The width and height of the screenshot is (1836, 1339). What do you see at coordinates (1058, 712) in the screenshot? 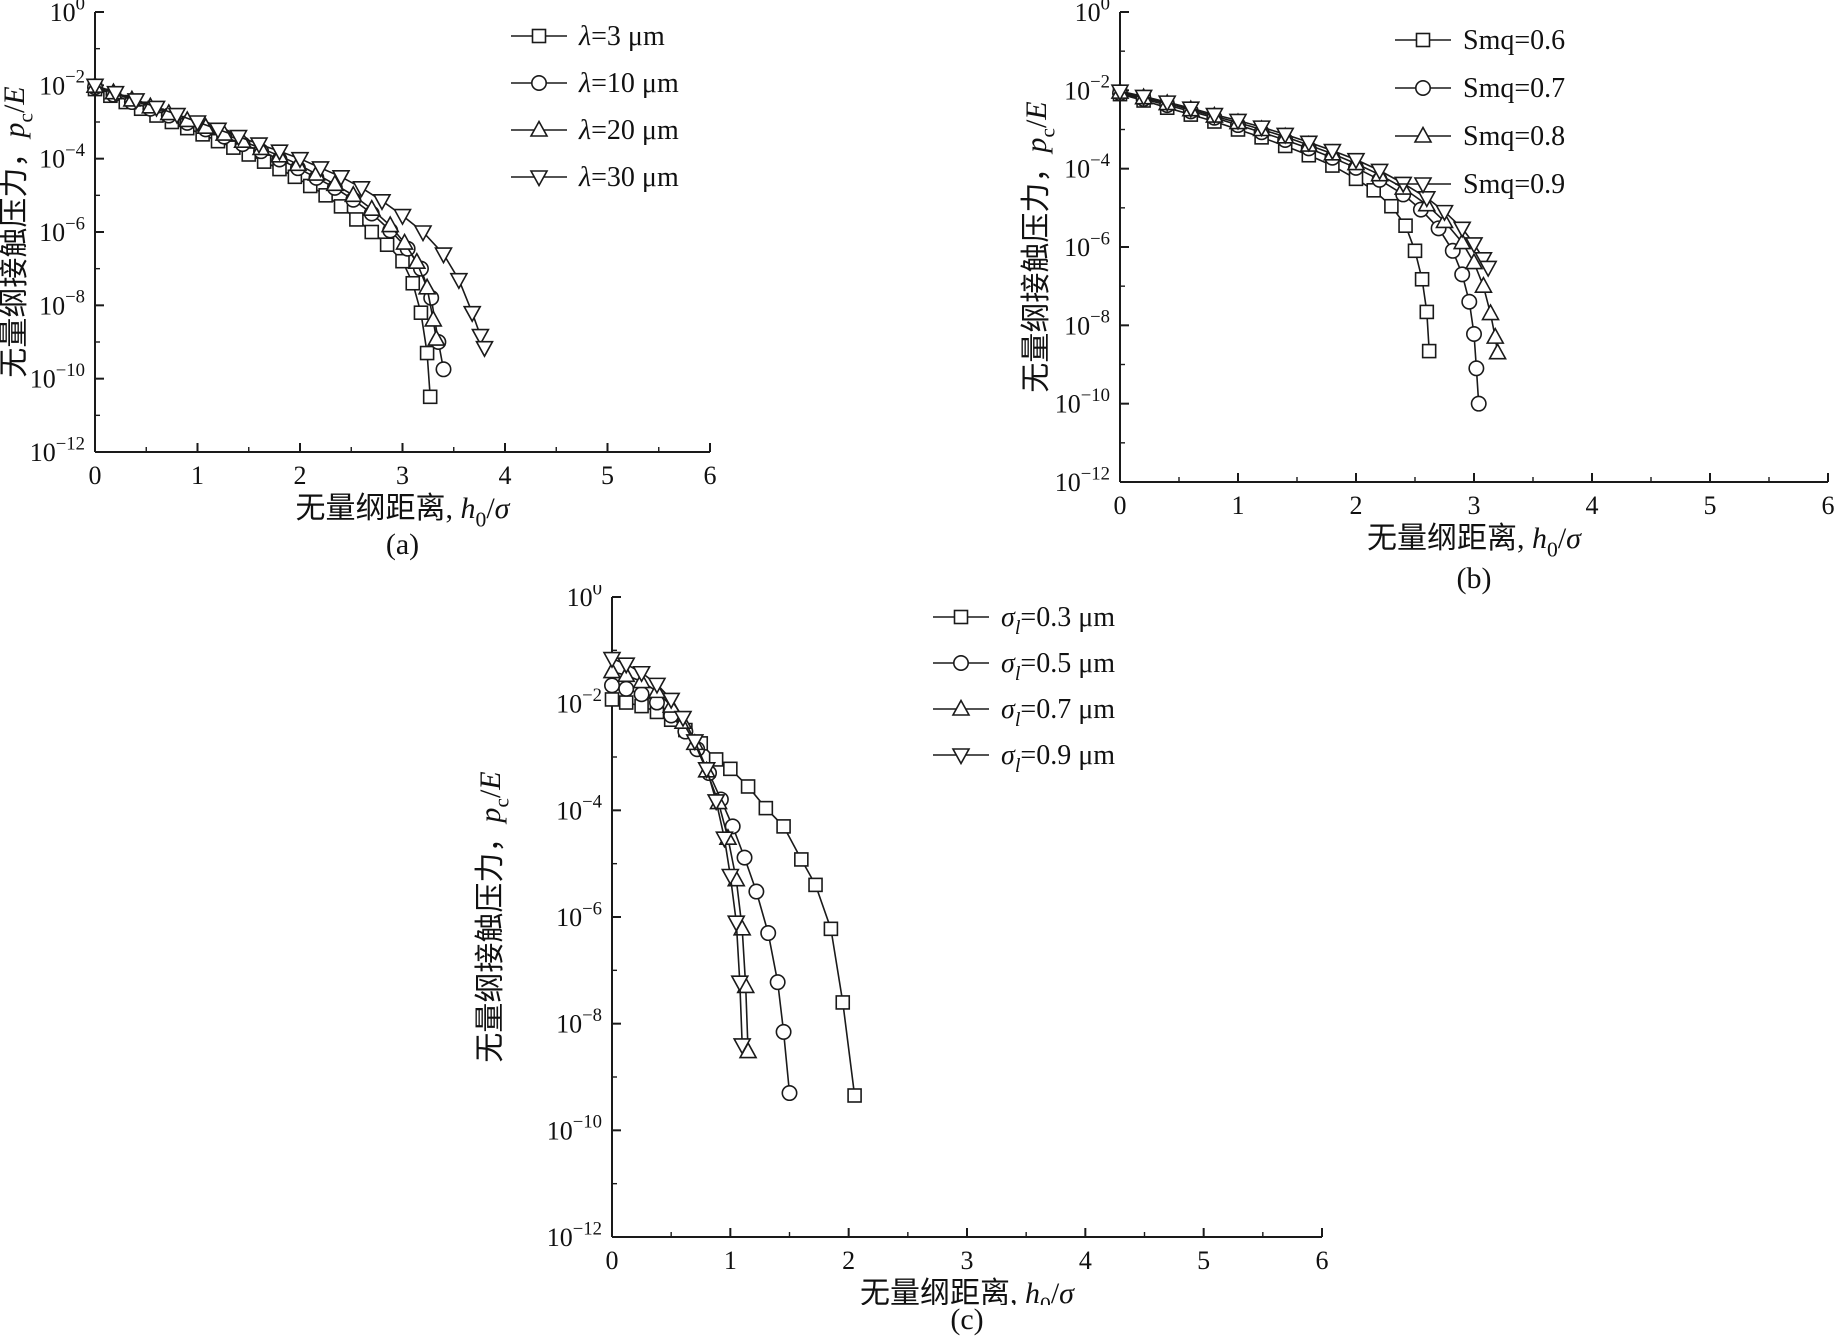
I see `legend-label: σl=0.7 μm` at bounding box center [1058, 712].